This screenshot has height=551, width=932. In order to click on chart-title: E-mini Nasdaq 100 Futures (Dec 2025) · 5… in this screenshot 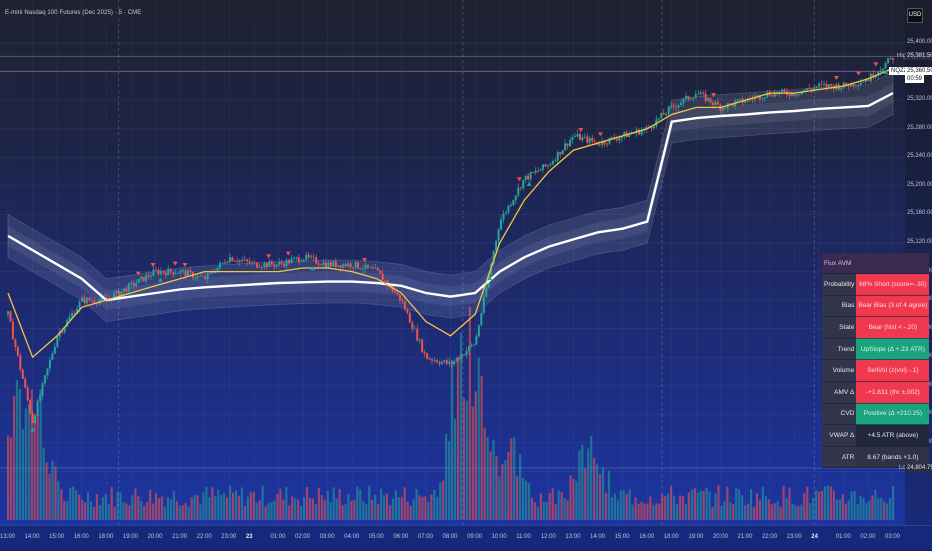, I will do `click(73, 13)`.